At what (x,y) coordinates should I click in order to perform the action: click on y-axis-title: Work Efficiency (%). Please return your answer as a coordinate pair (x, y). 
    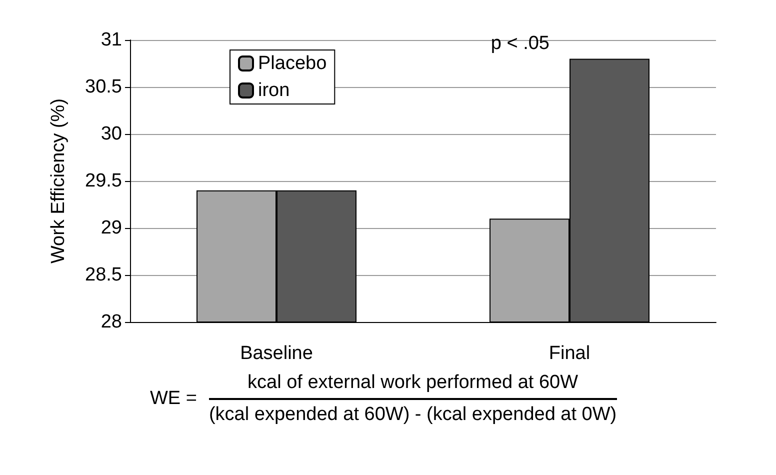
    Looking at the image, I should click on (58, 181).